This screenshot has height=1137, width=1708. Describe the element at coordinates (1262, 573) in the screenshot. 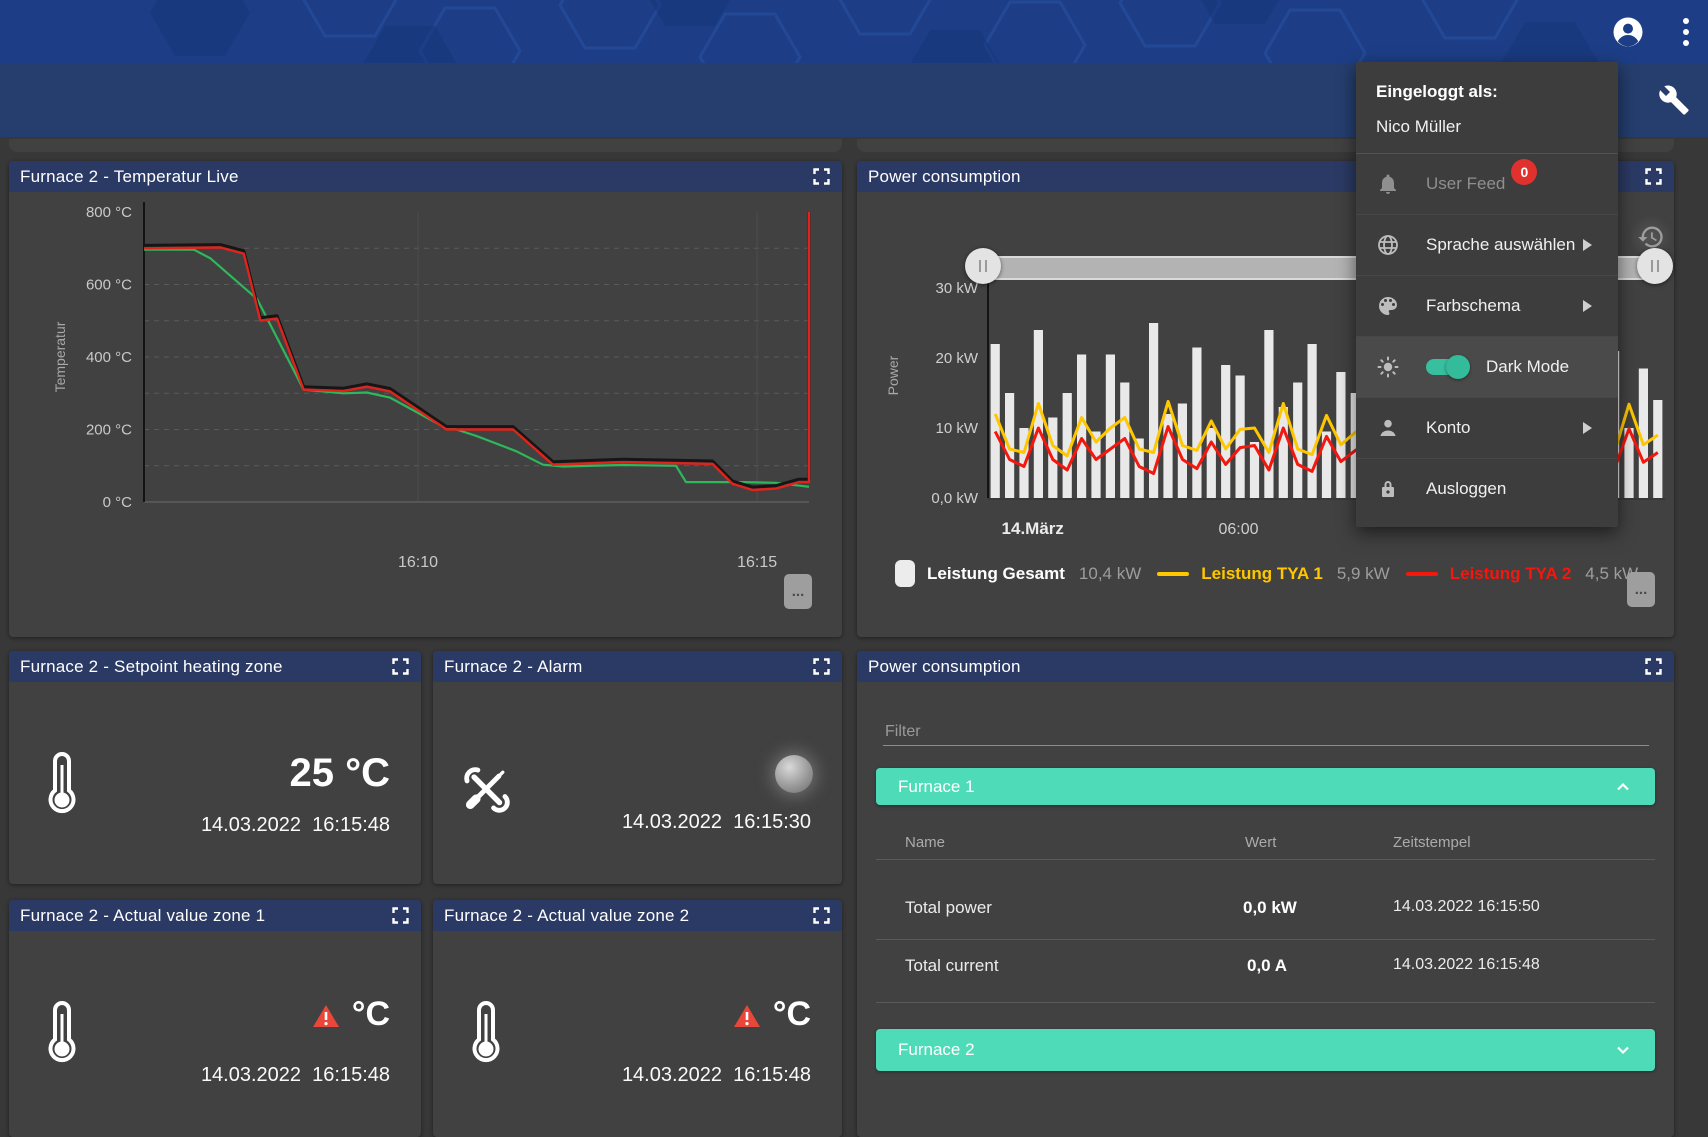

I see `legend-label: Leistung TYA 1` at that location.